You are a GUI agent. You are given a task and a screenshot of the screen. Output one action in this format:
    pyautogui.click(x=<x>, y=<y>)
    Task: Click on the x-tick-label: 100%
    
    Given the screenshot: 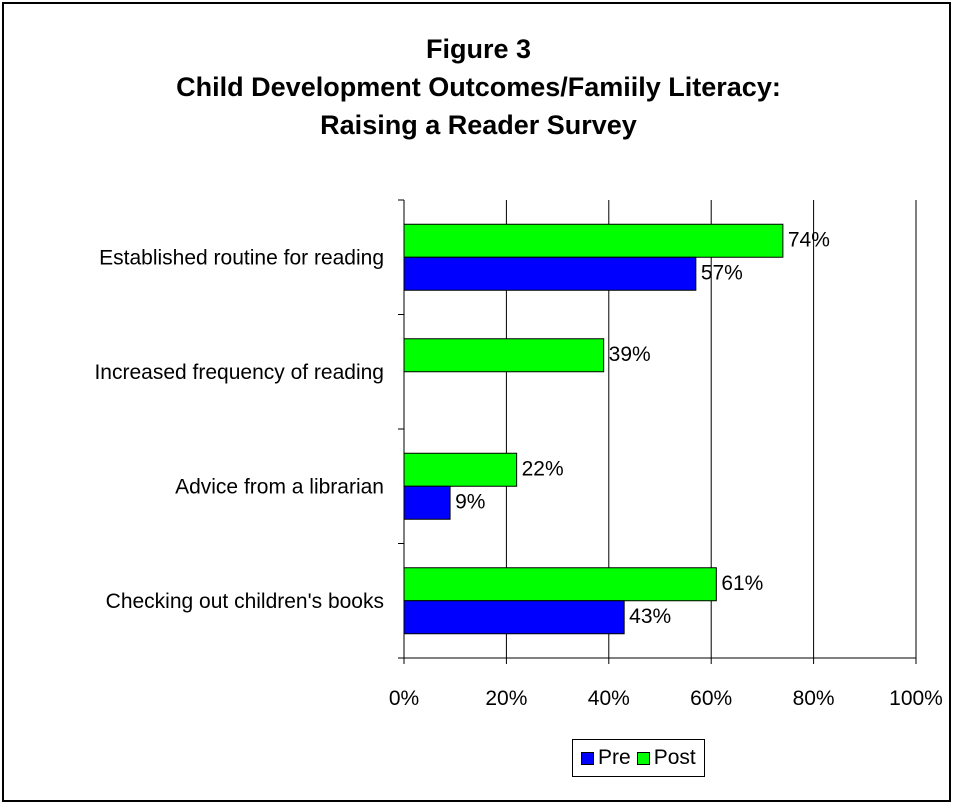 What is the action you would take?
    pyautogui.click(x=916, y=698)
    